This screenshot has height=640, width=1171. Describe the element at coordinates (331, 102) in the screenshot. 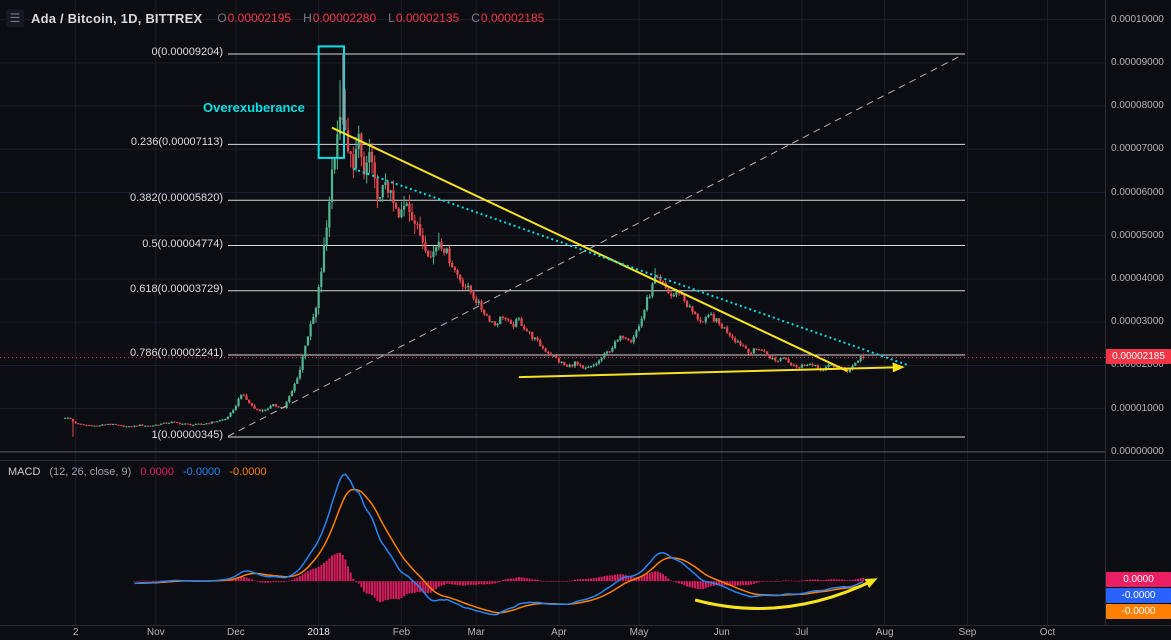

I see `overexuberance-box` at that location.